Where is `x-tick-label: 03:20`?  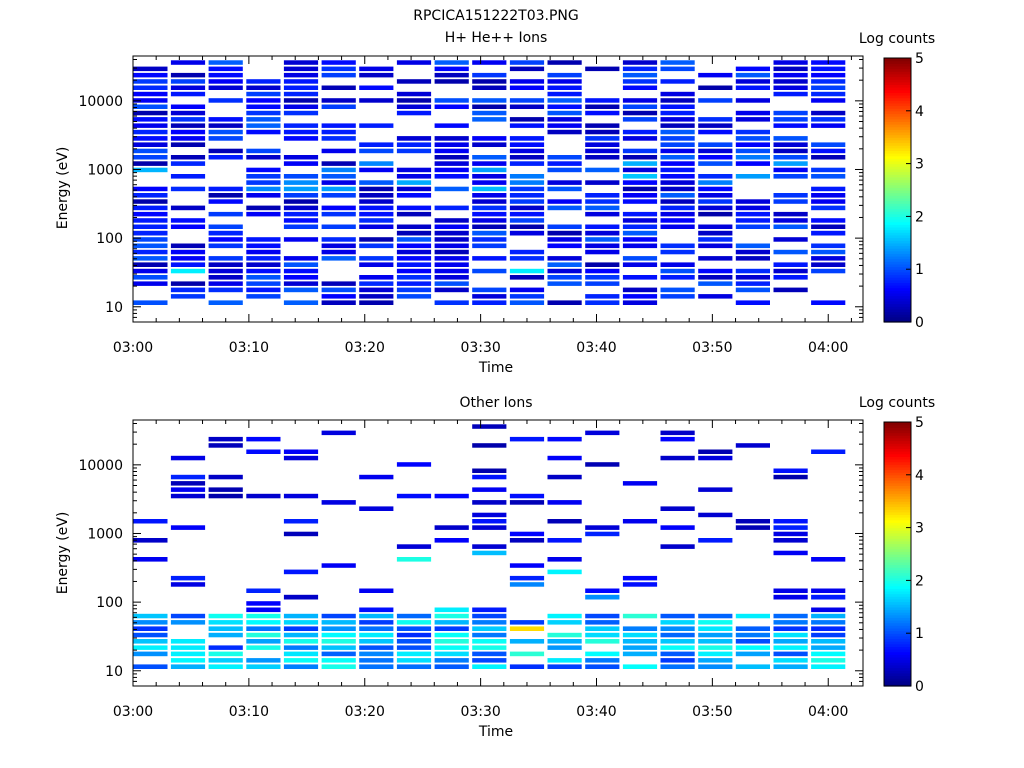 x-tick-label: 03:20 is located at coordinates (365, 348).